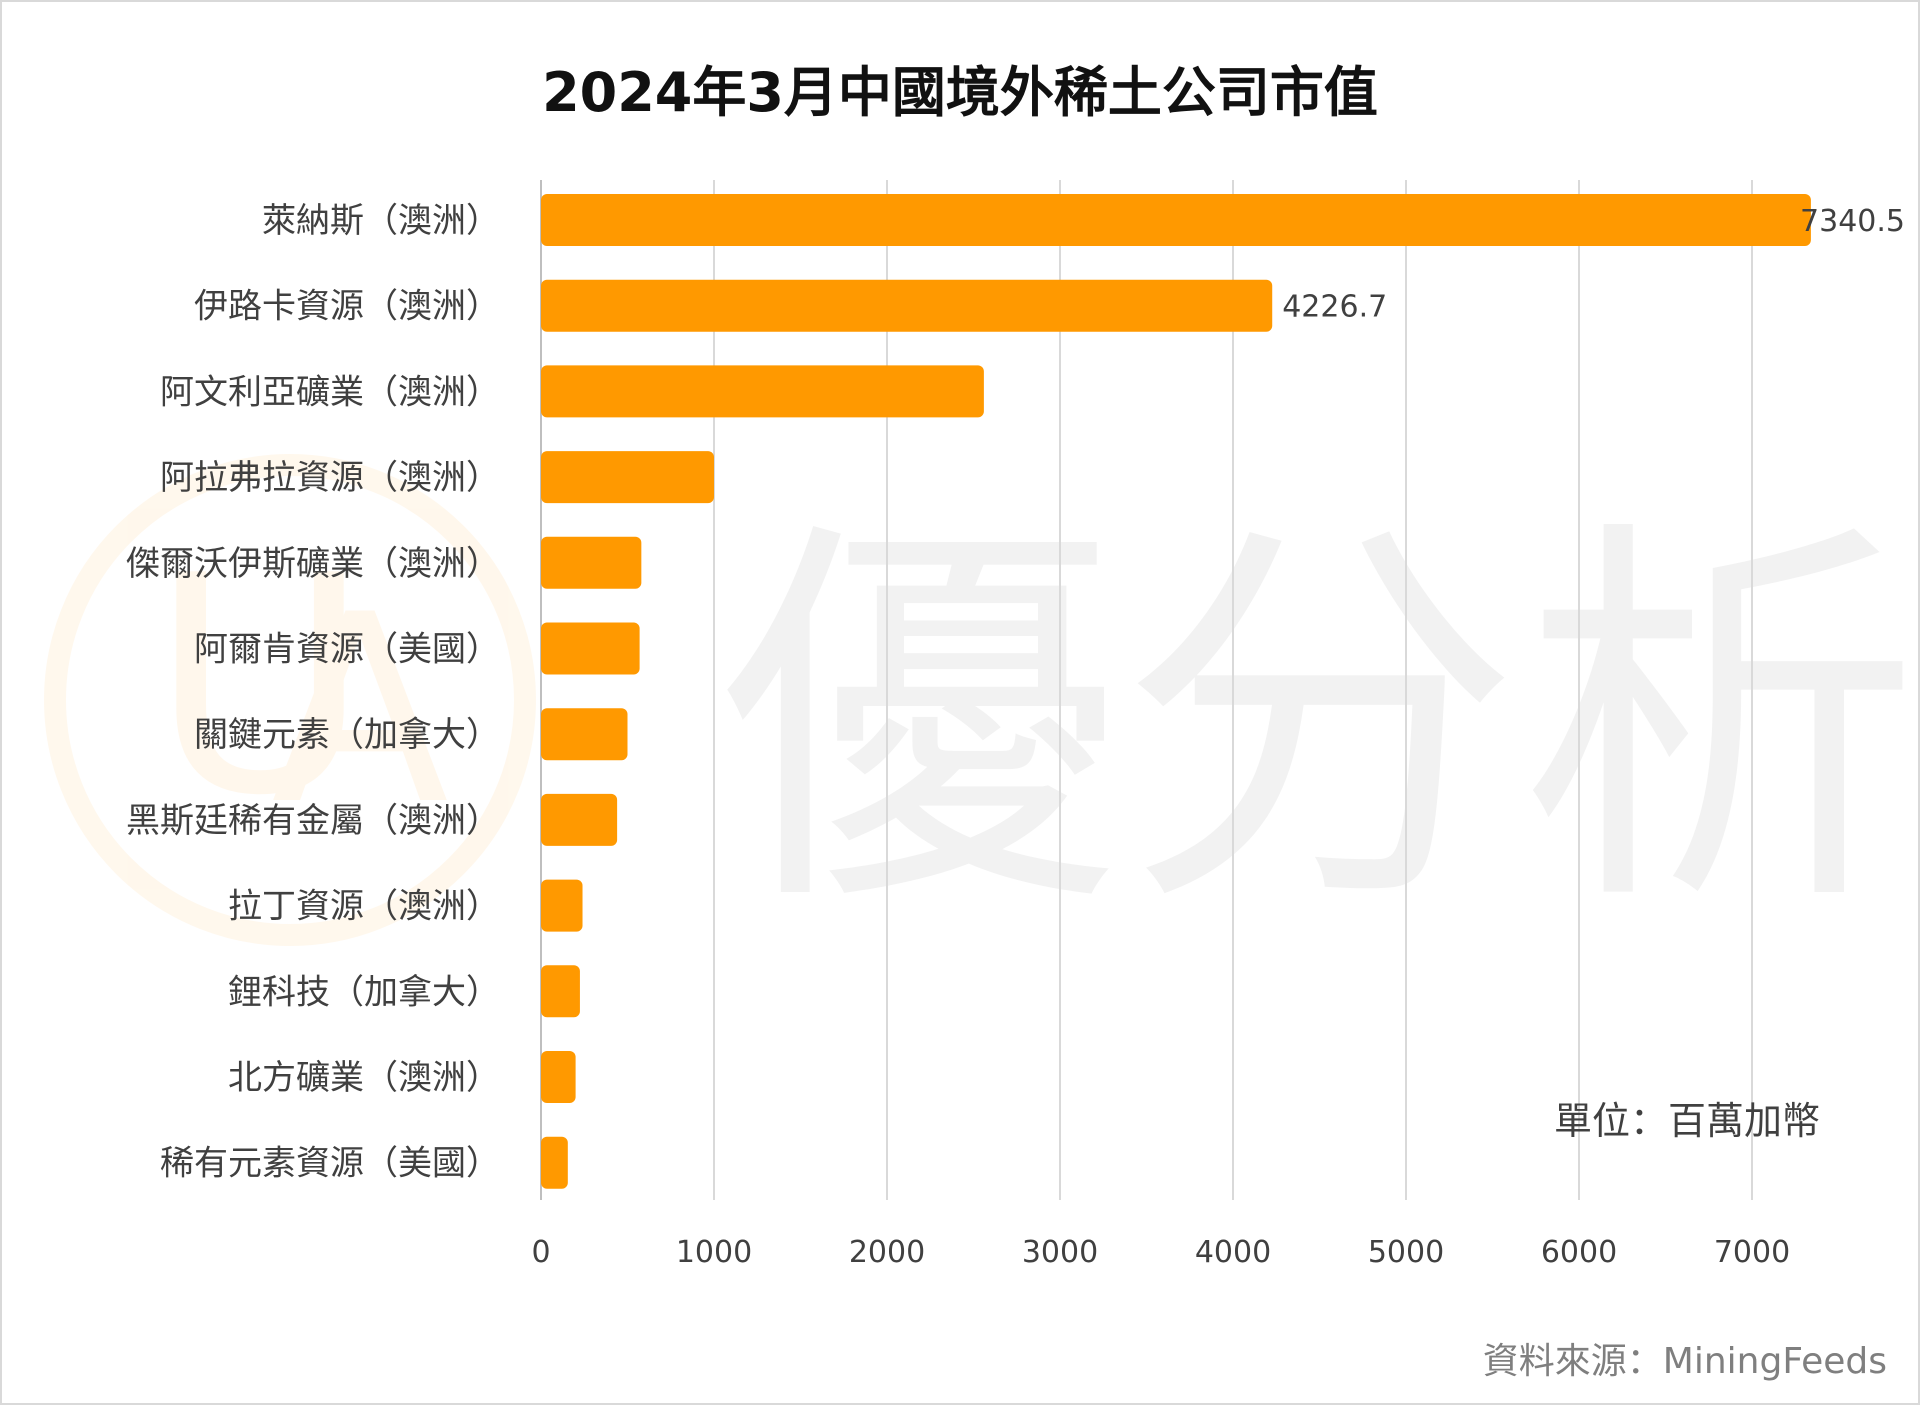 This screenshot has height=1405, width=1920. Describe the element at coordinates (1334, 307) in the screenshot. I see `data-label: 4226.7` at that location.